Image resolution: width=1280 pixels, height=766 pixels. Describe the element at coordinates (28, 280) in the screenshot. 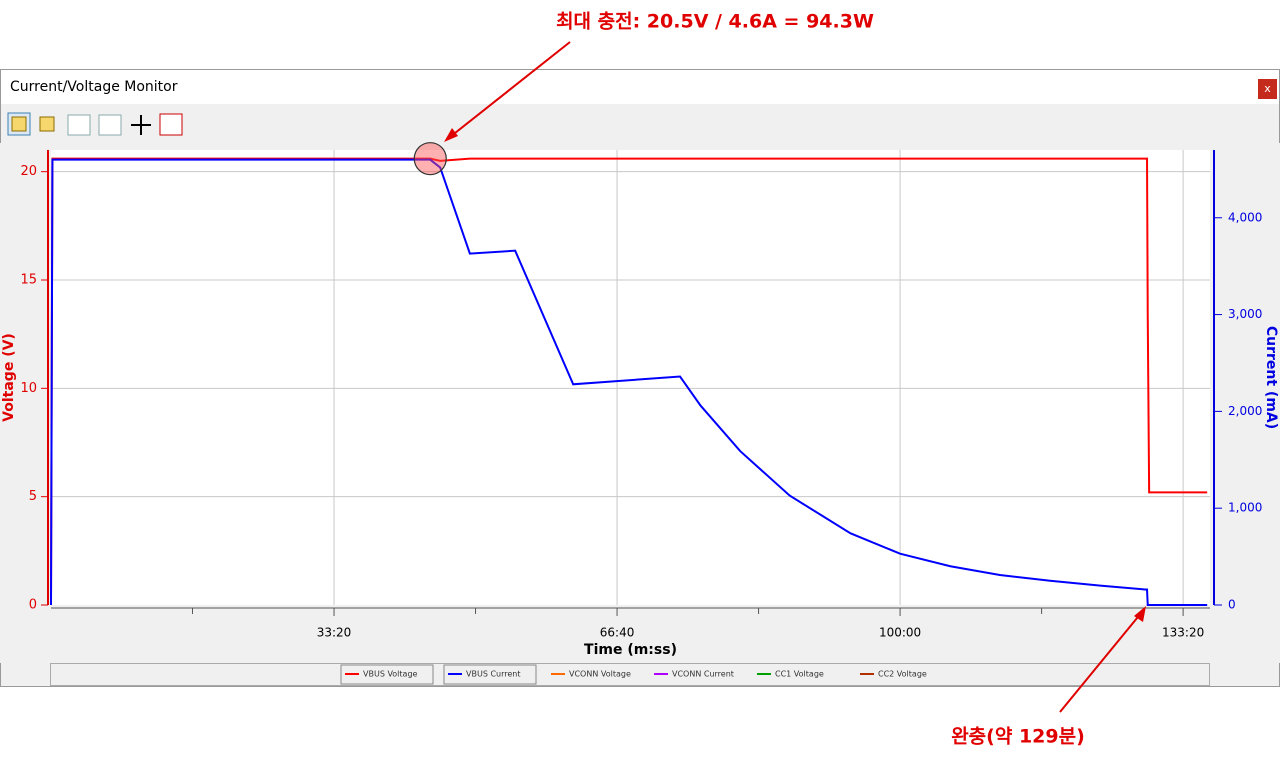

I see `y-tick-label: 15` at that location.